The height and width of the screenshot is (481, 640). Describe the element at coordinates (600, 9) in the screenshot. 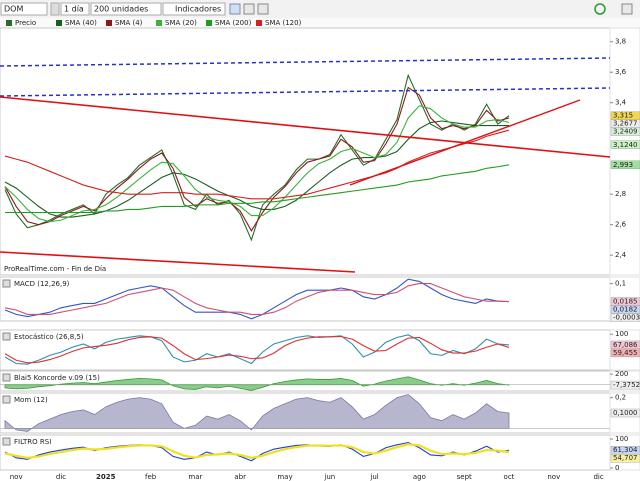

I see `refresh-icon` at that location.